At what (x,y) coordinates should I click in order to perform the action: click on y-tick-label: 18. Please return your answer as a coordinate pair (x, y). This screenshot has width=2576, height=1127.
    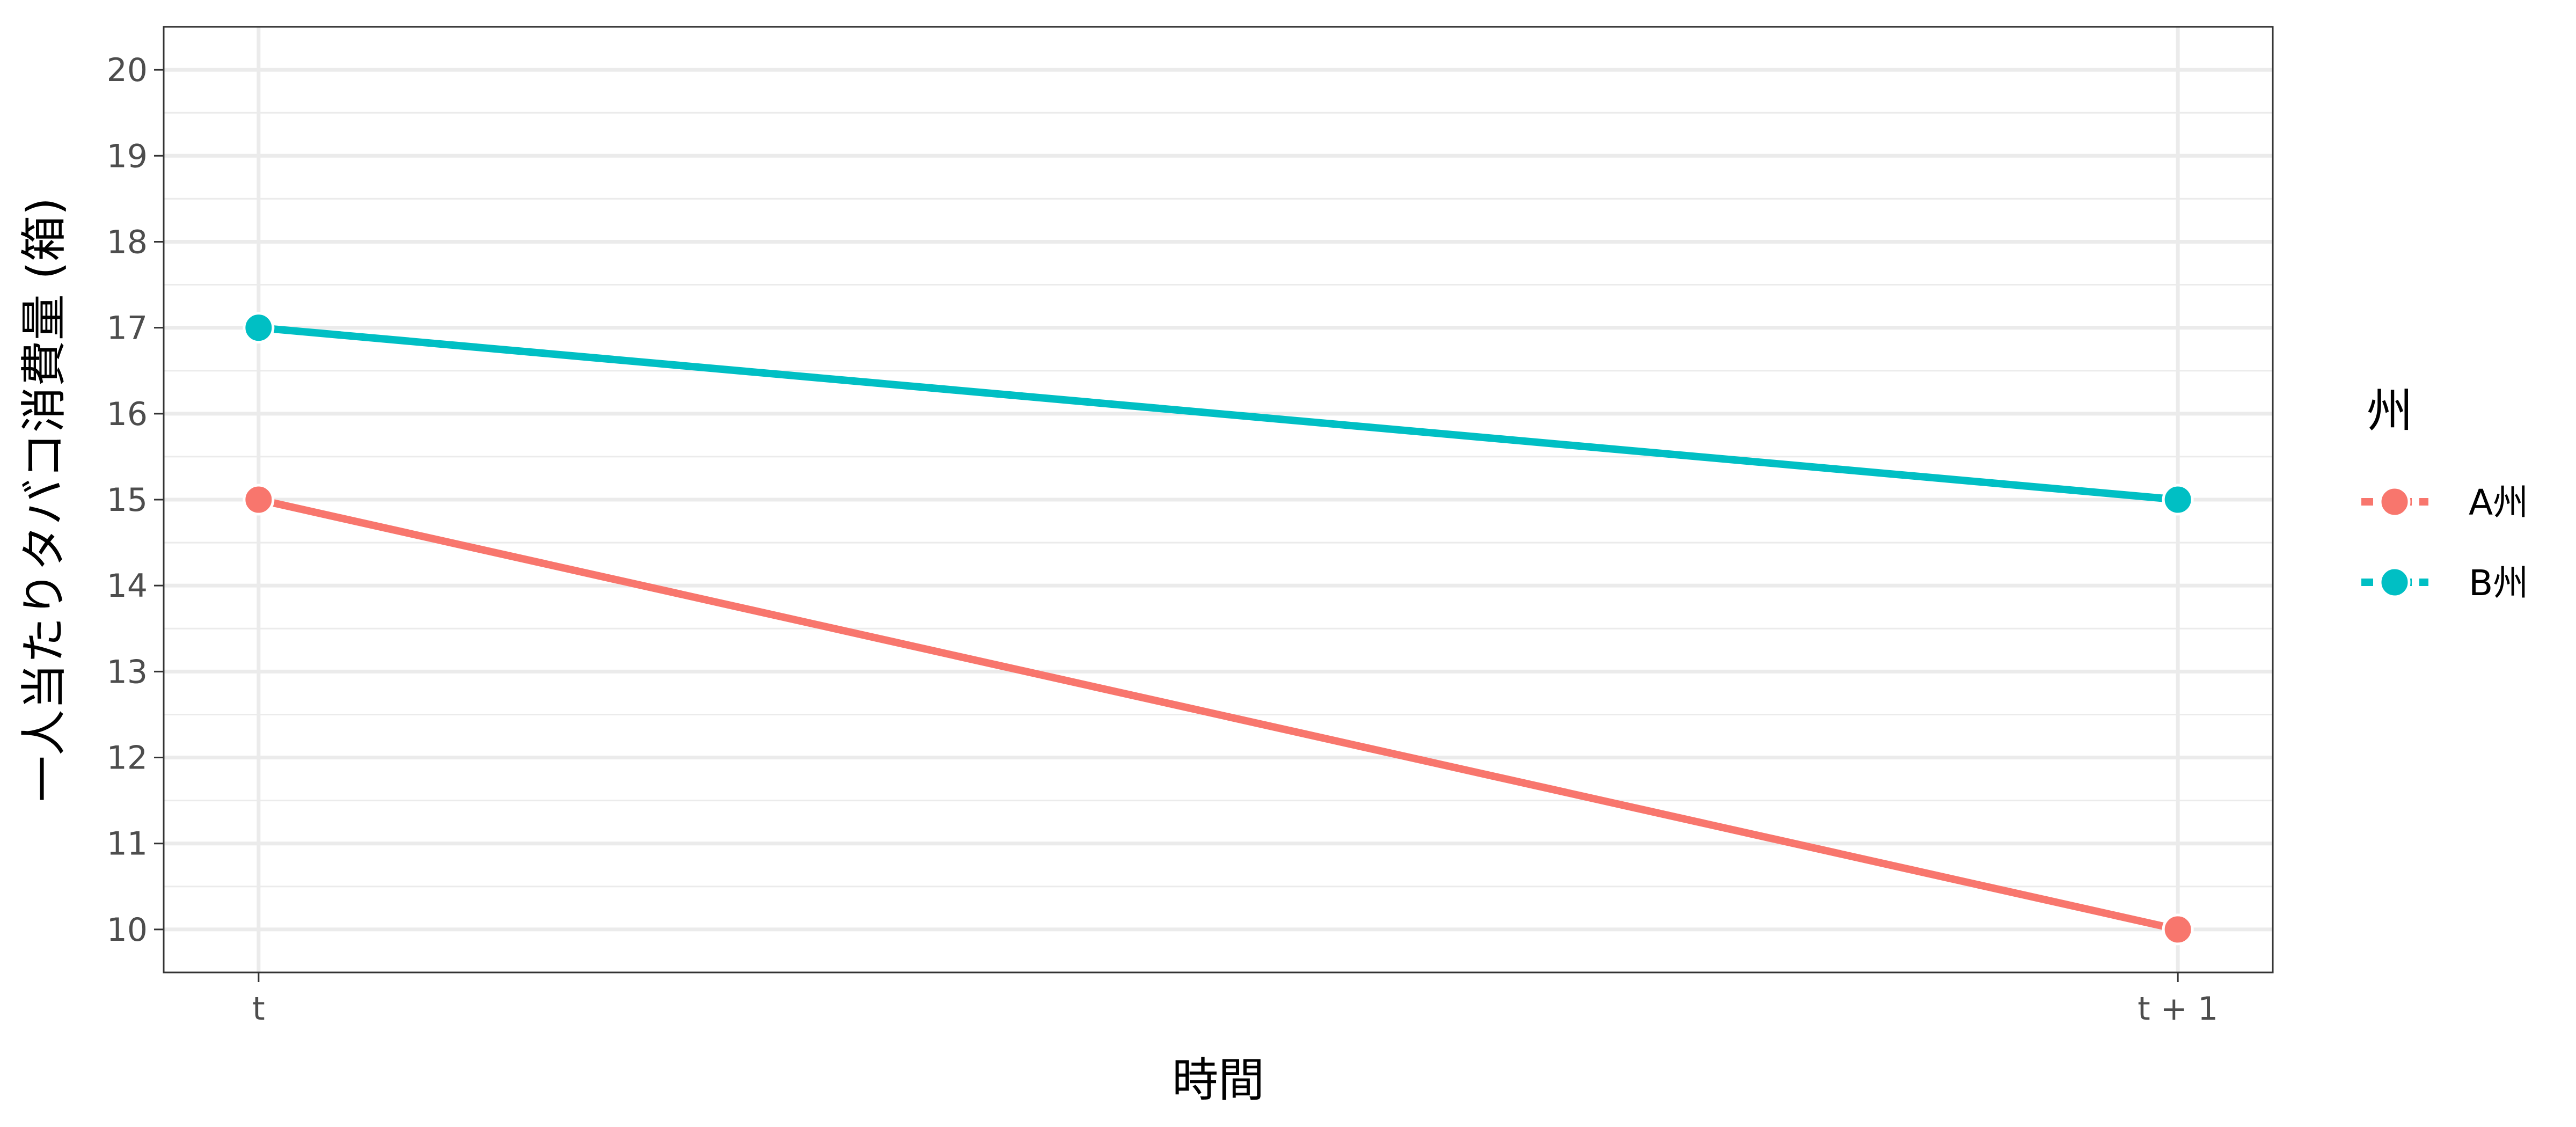
    Looking at the image, I should click on (127, 242).